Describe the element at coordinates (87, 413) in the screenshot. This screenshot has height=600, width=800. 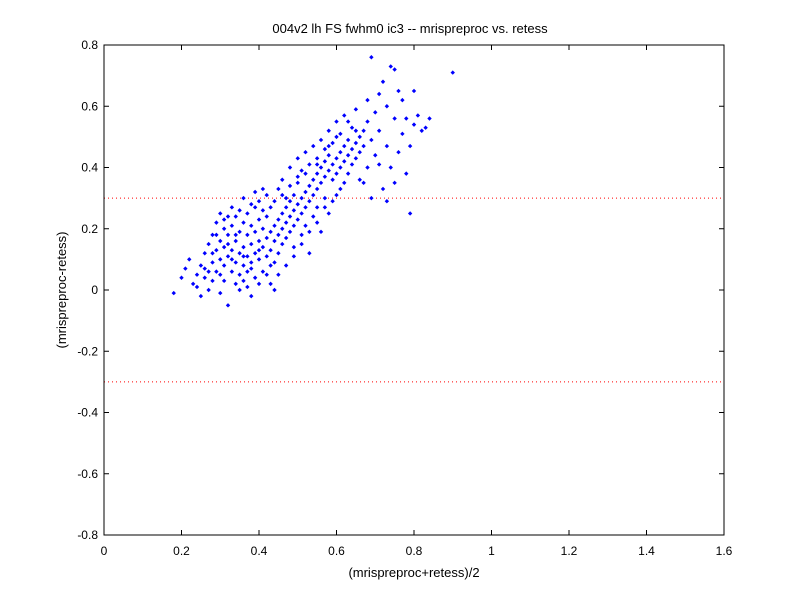
I see `y-tick-label-2: -0.4` at that location.